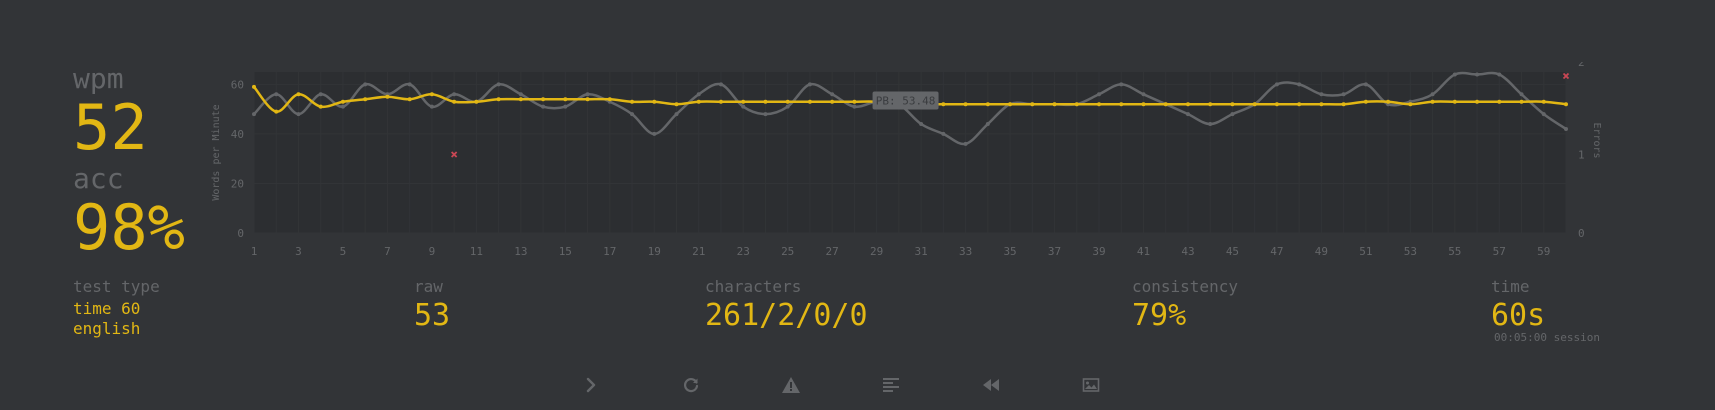  Describe the element at coordinates (1321, 251) in the screenshot. I see `x-tick-label: 49` at that location.